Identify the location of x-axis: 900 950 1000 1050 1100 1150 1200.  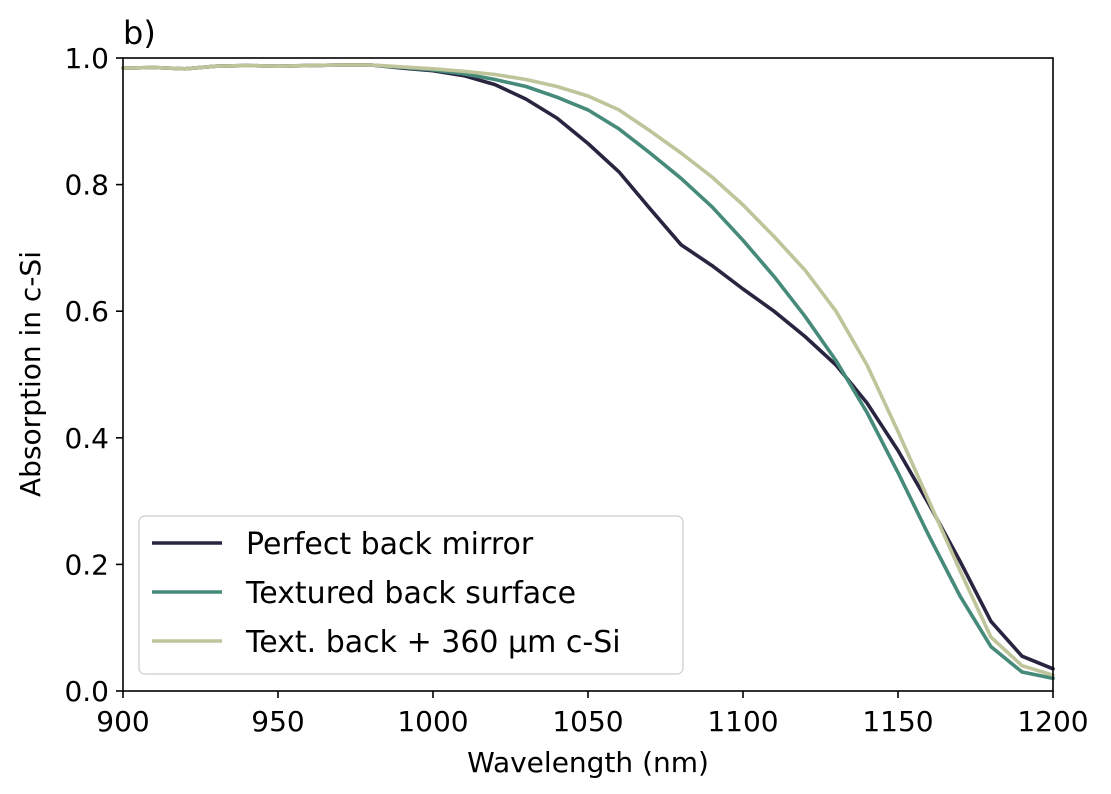
(592, 714).